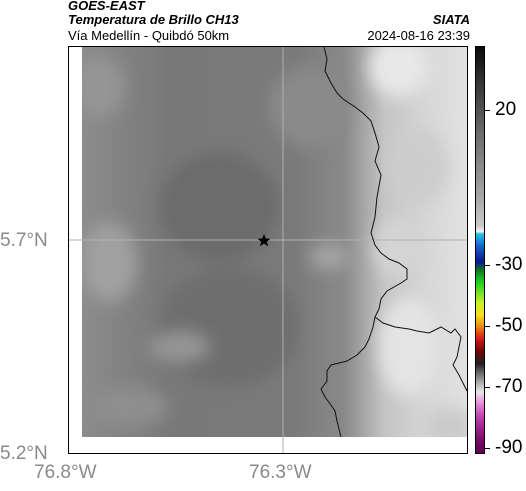 This screenshot has width=526, height=491. Describe the element at coordinates (153, 19) in the screenshot. I see `product-title: Temperatura de Brillo CH13` at that location.